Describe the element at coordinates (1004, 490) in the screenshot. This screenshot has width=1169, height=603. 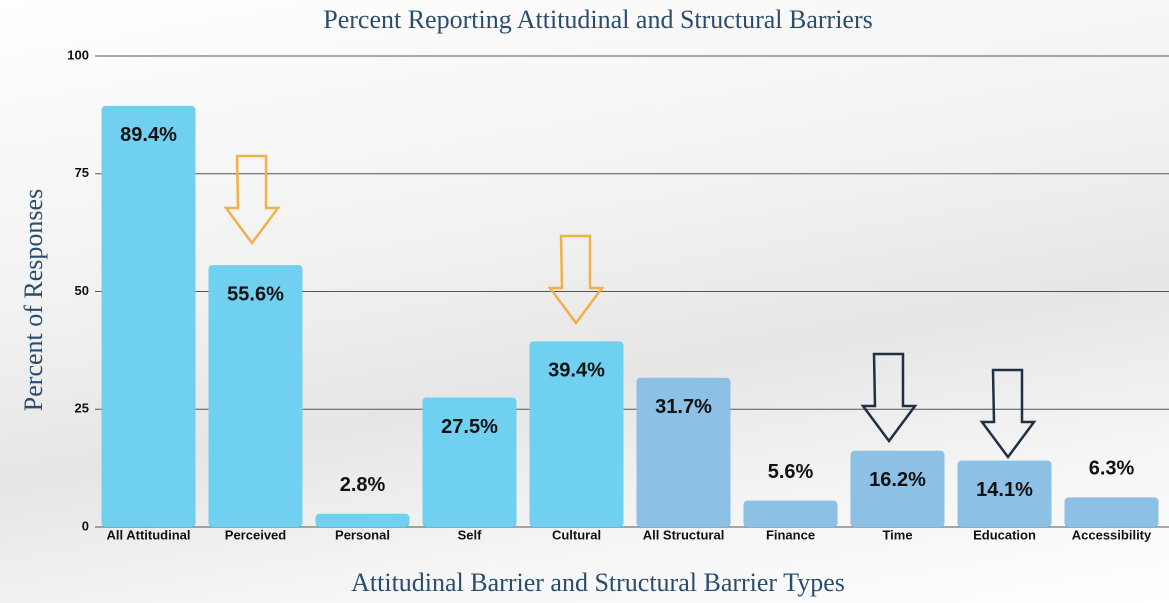
I see `value-label: 14.1%` at that location.